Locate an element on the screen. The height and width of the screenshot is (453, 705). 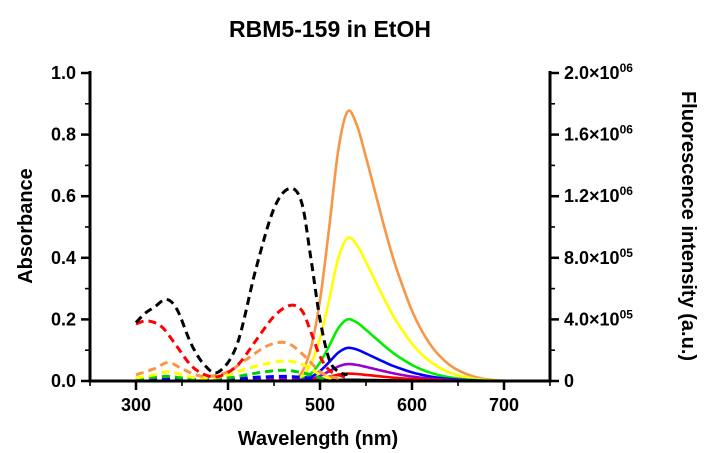
y2-tick-label: 1.2×1006 is located at coordinates (598, 195).